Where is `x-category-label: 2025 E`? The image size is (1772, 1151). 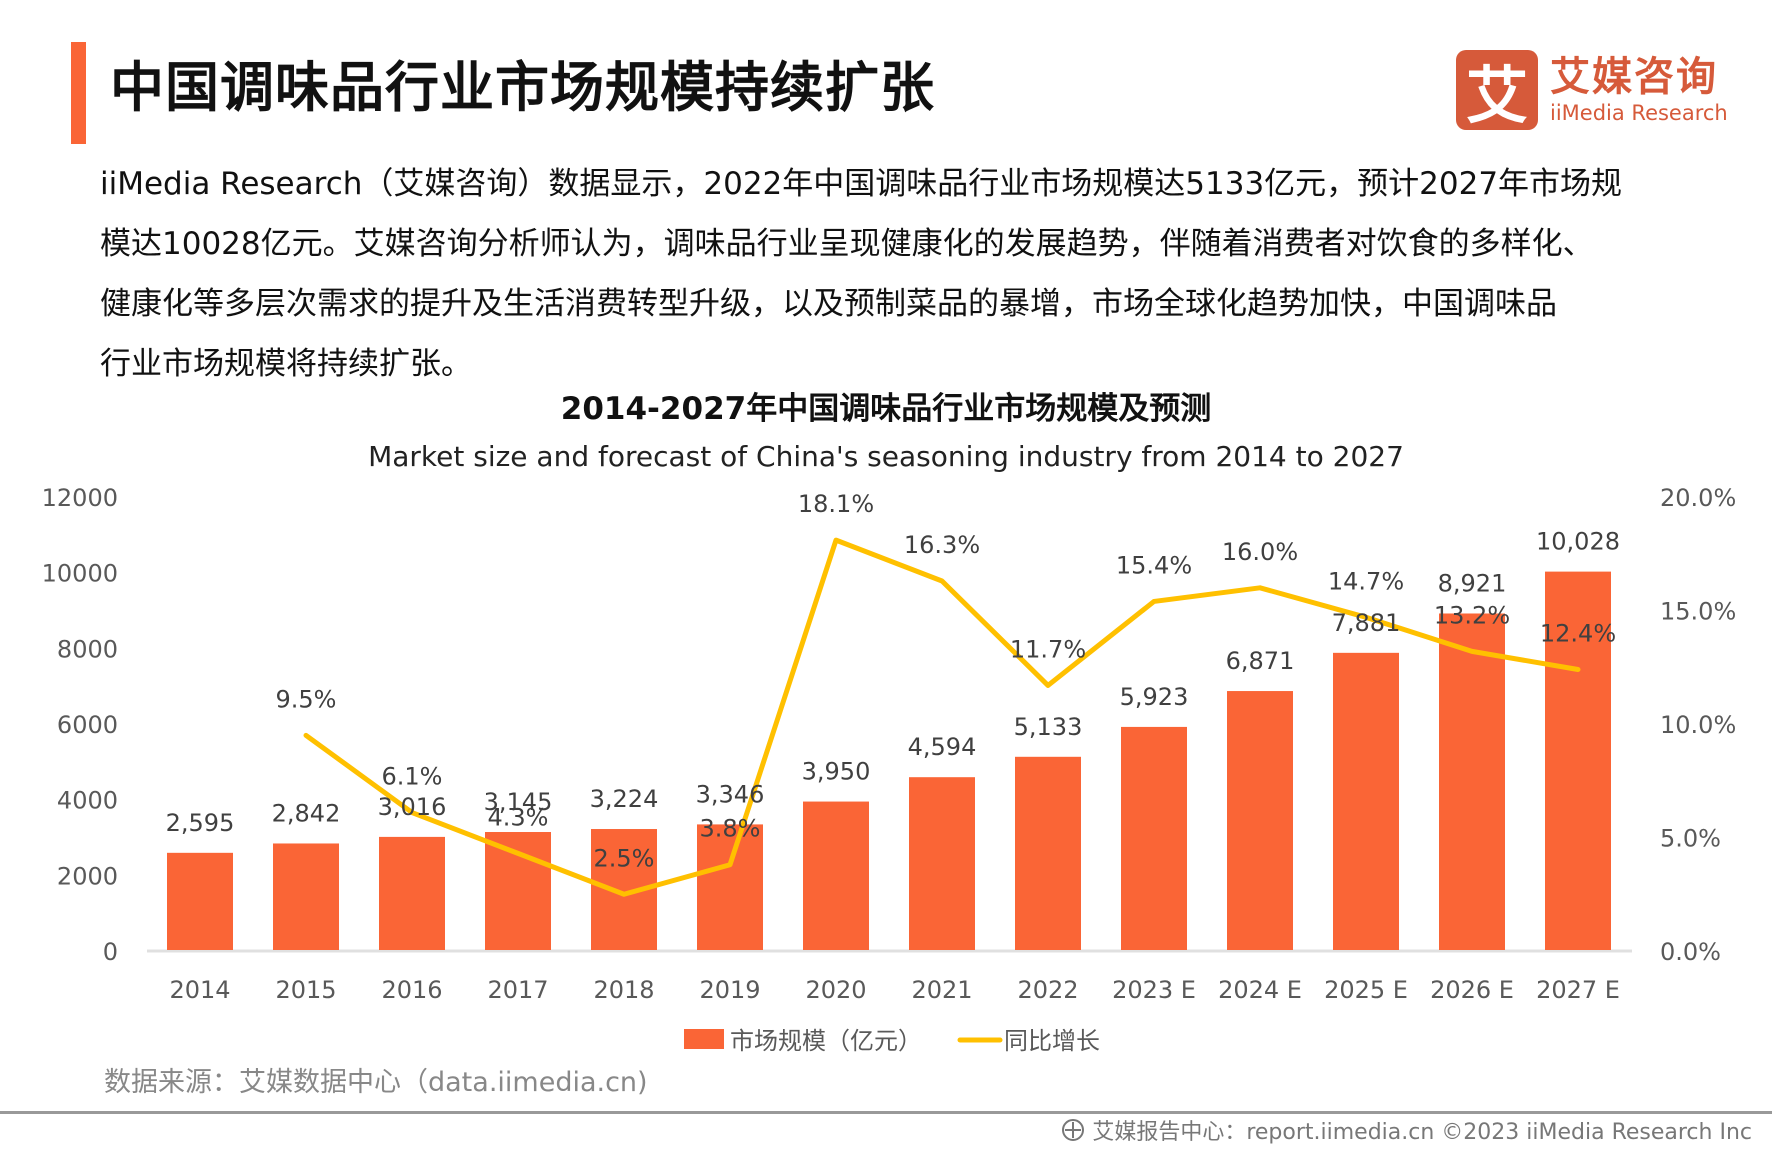
x-category-label: 2025 E is located at coordinates (1366, 990).